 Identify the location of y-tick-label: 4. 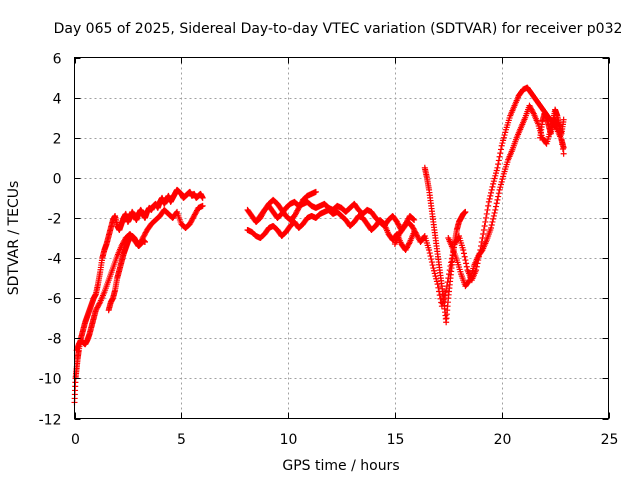
(57, 100).